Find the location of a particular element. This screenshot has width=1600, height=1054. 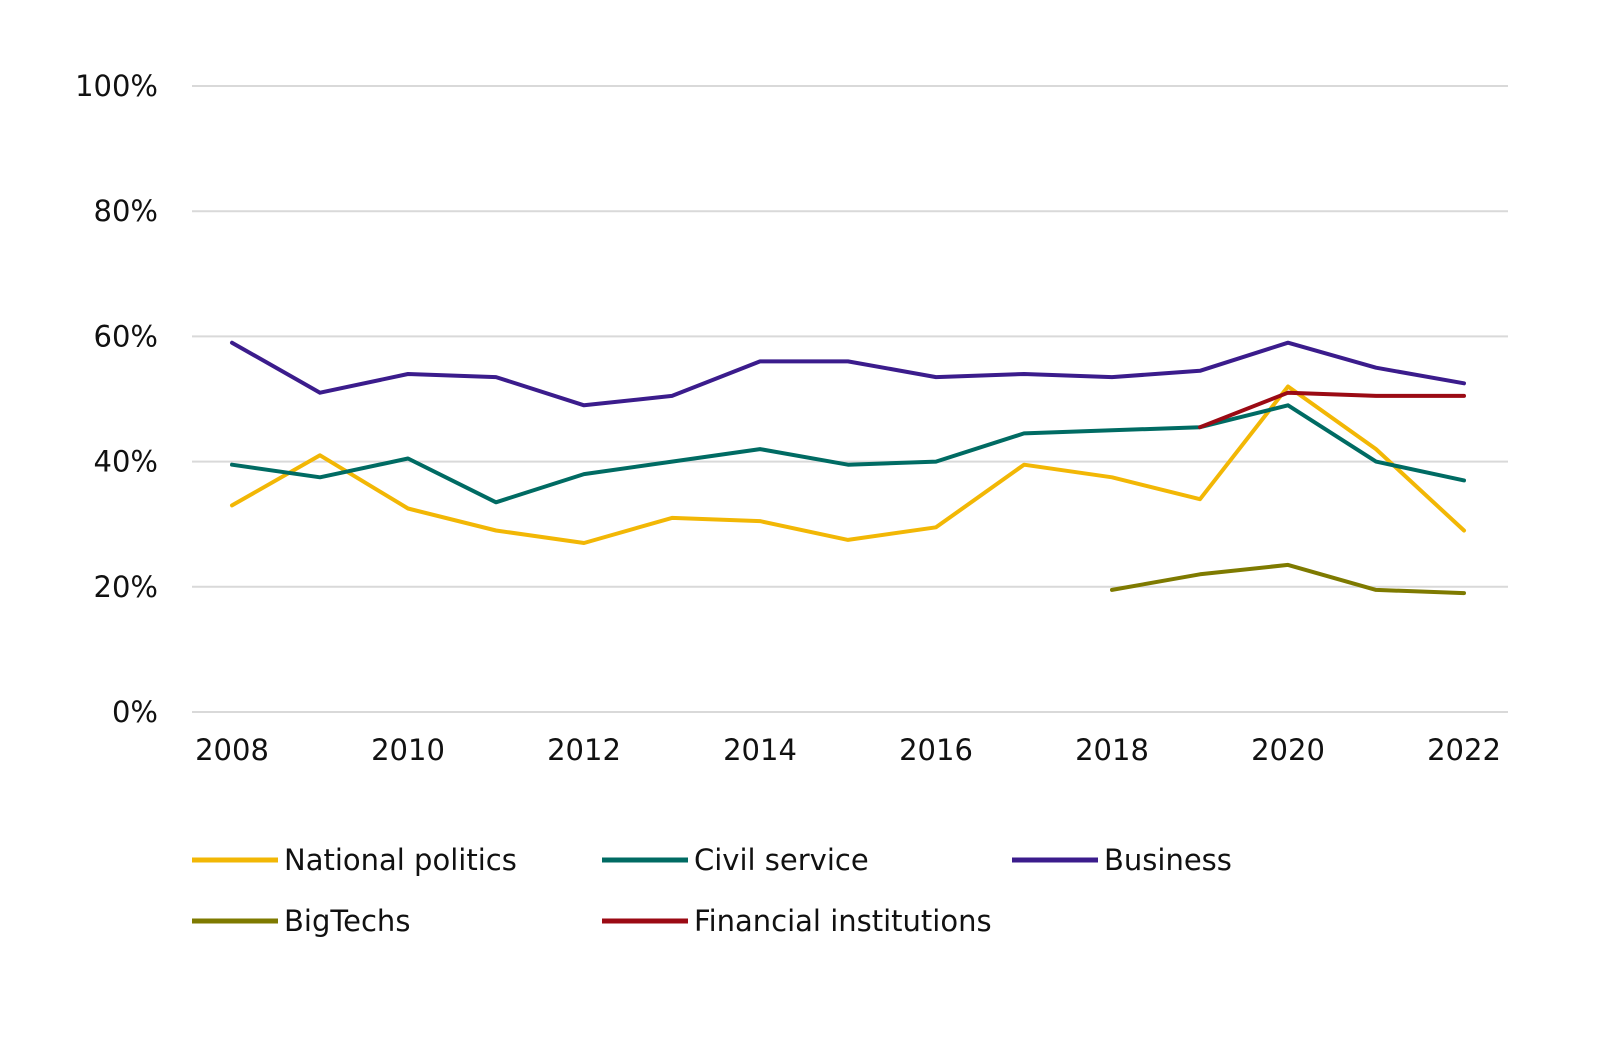

x-tick-label: 2008 is located at coordinates (232, 750).